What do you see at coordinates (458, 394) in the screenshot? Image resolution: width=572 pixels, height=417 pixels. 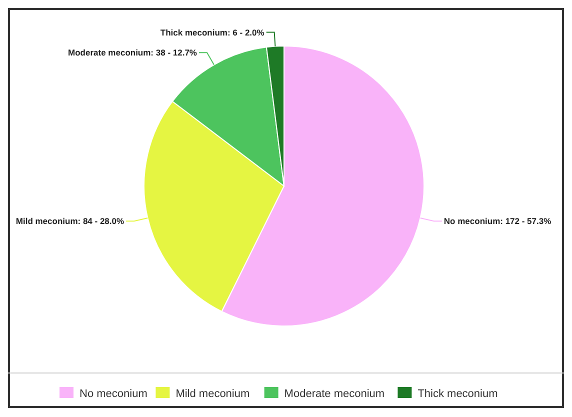 I see `legend-label: Thick meconium` at bounding box center [458, 394].